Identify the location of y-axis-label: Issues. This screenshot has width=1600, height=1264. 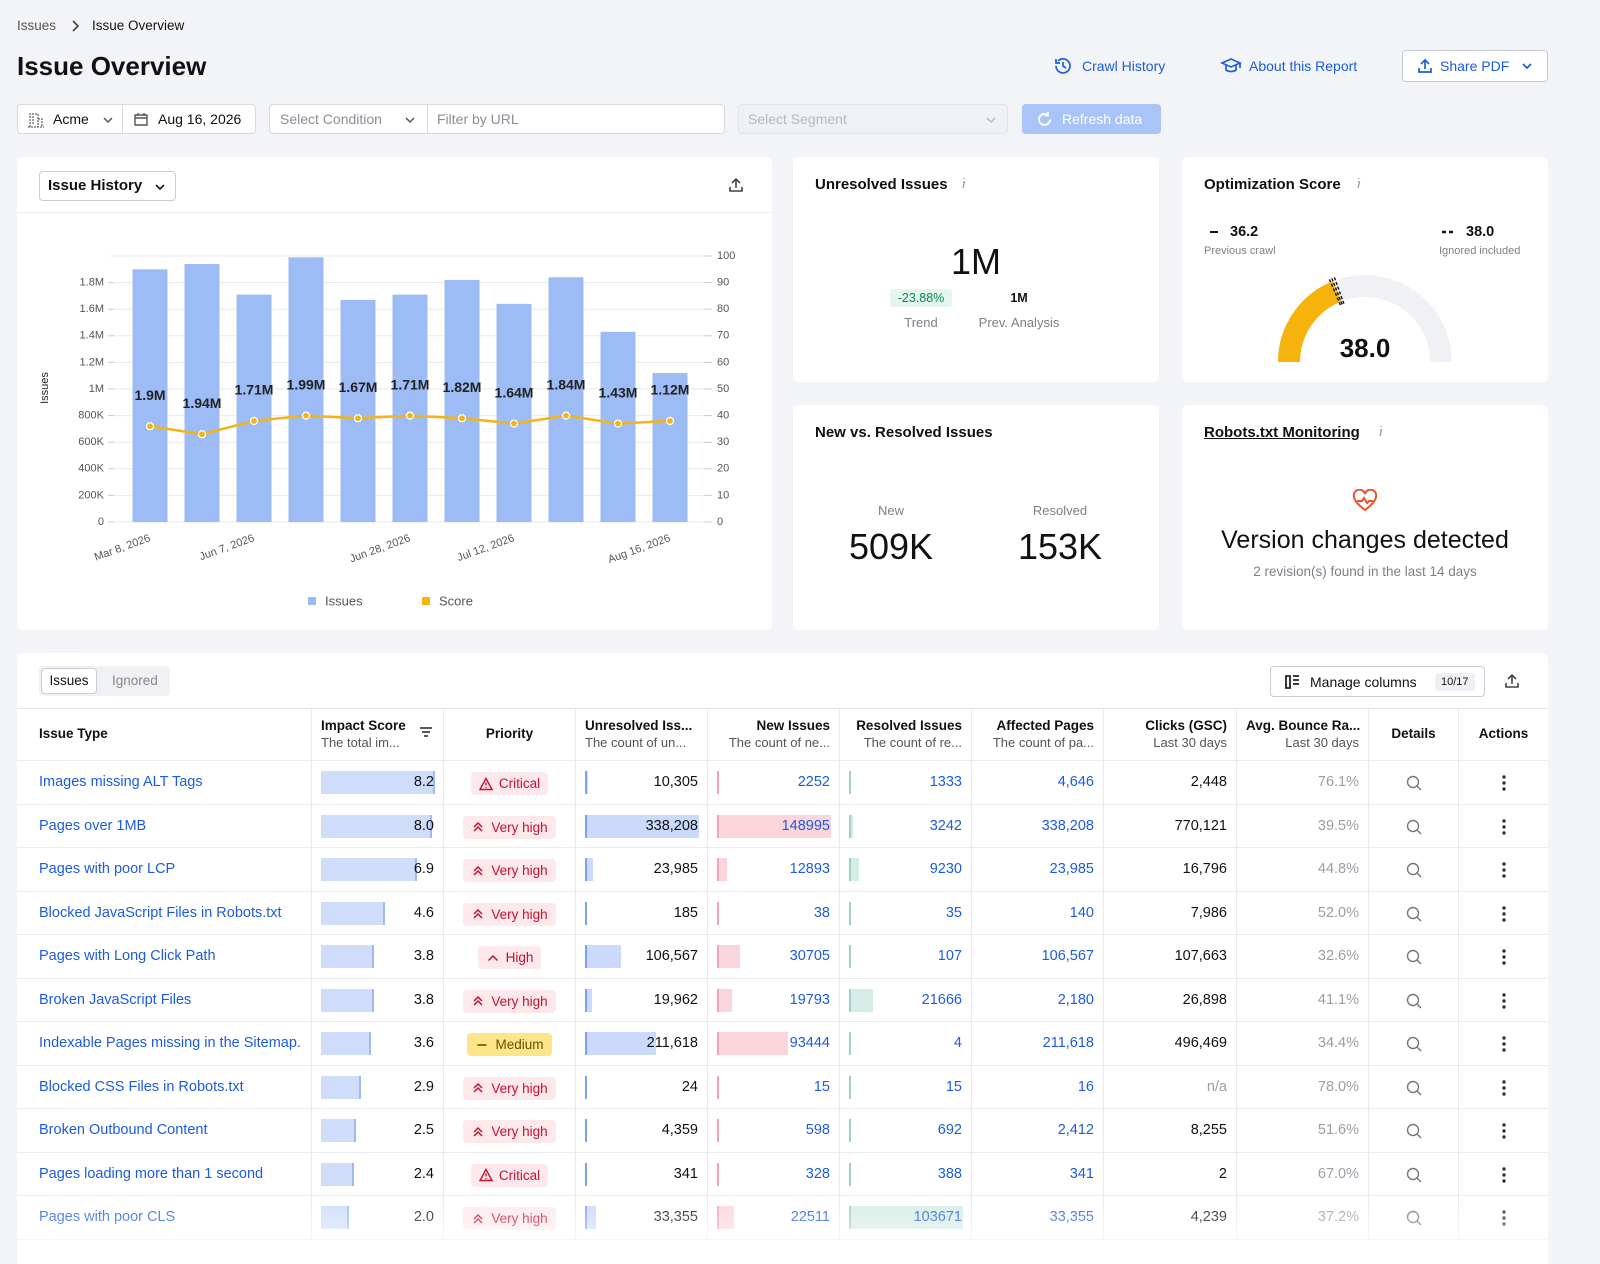
(45, 388).